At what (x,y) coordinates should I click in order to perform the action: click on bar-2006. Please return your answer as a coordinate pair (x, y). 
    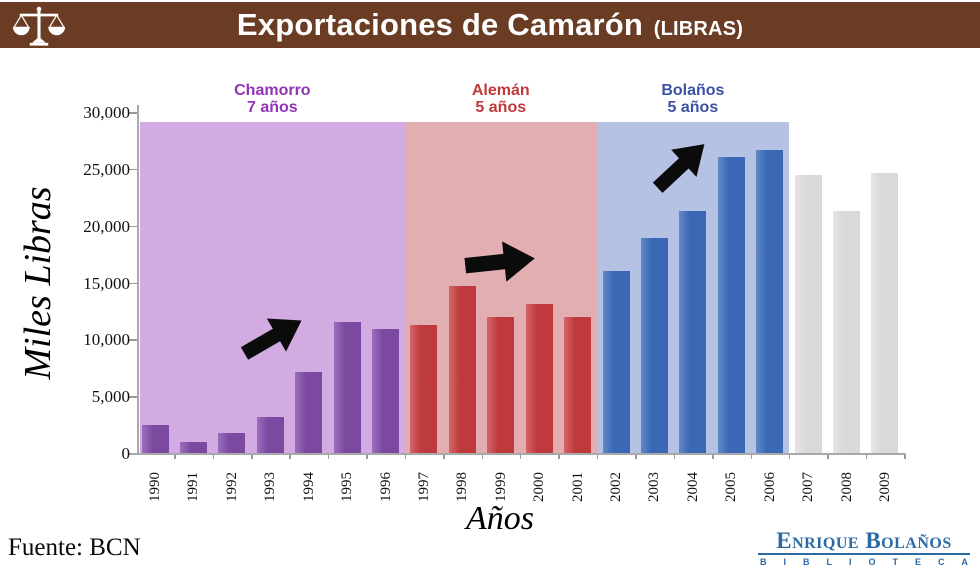
    Looking at the image, I should click on (770, 301).